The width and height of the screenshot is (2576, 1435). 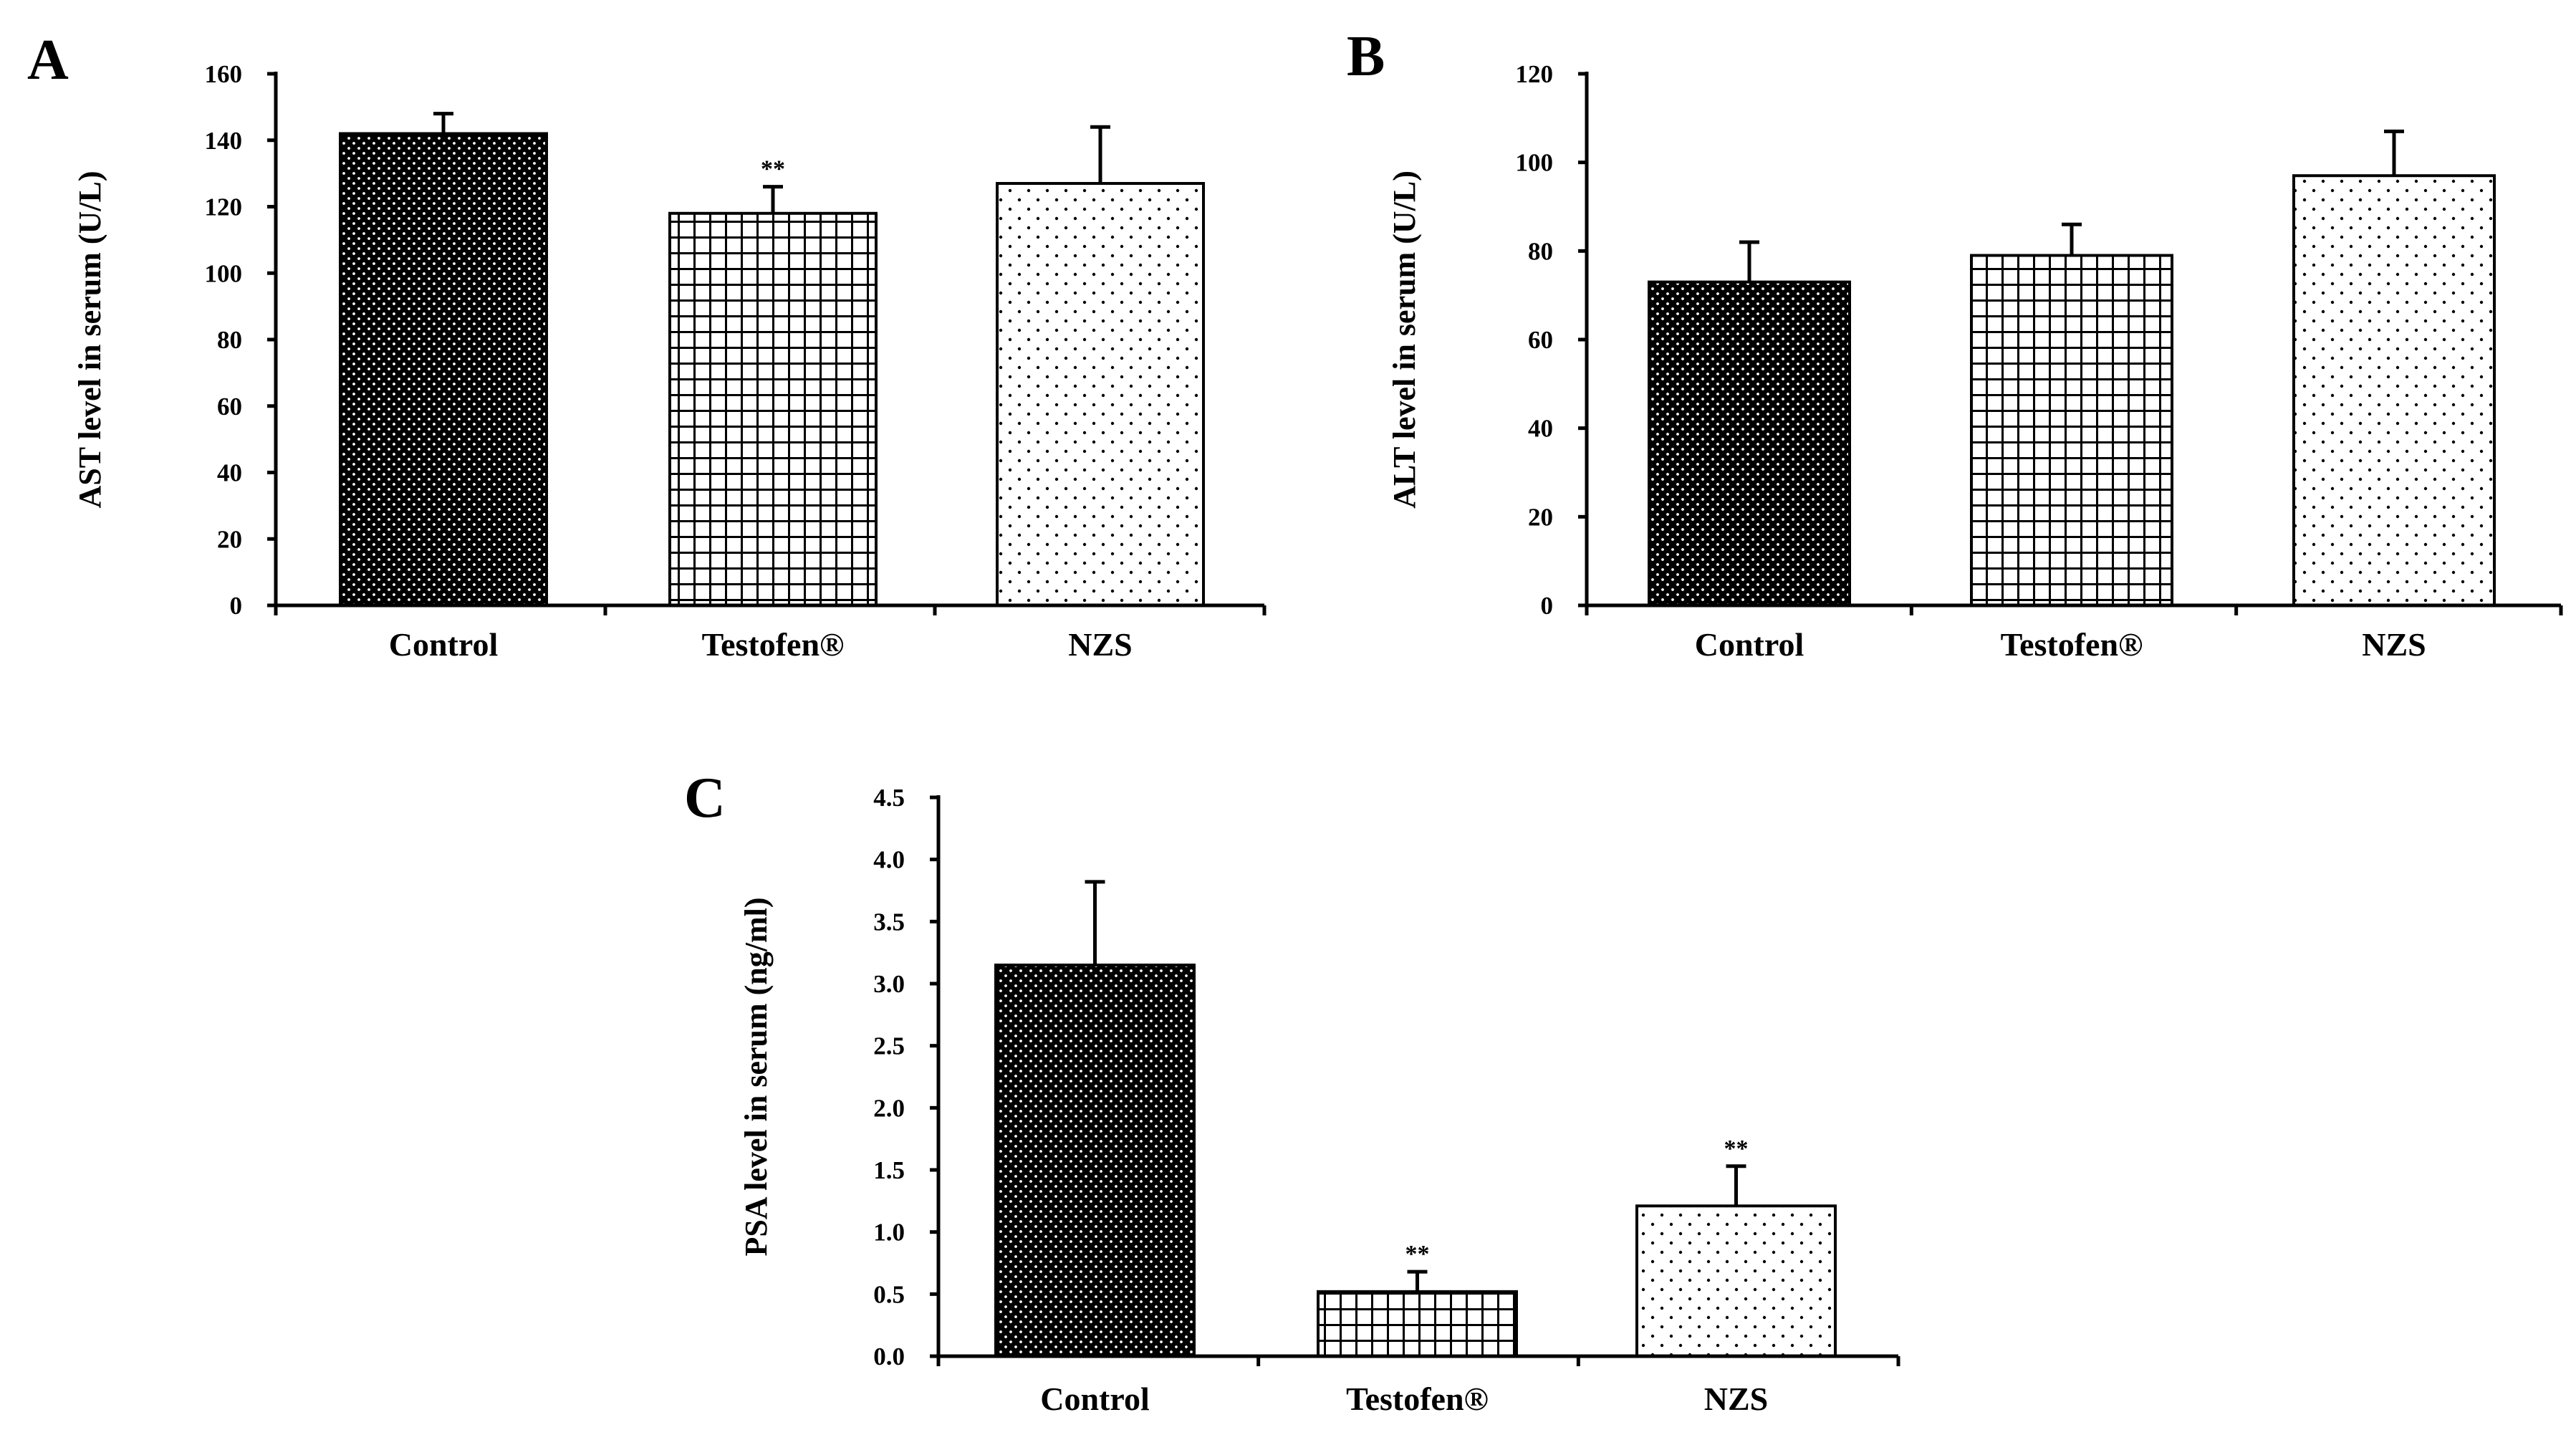 What do you see at coordinates (889, 922) in the screenshot?
I see `y-tick-label: 3.5` at bounding box center [889, 922].